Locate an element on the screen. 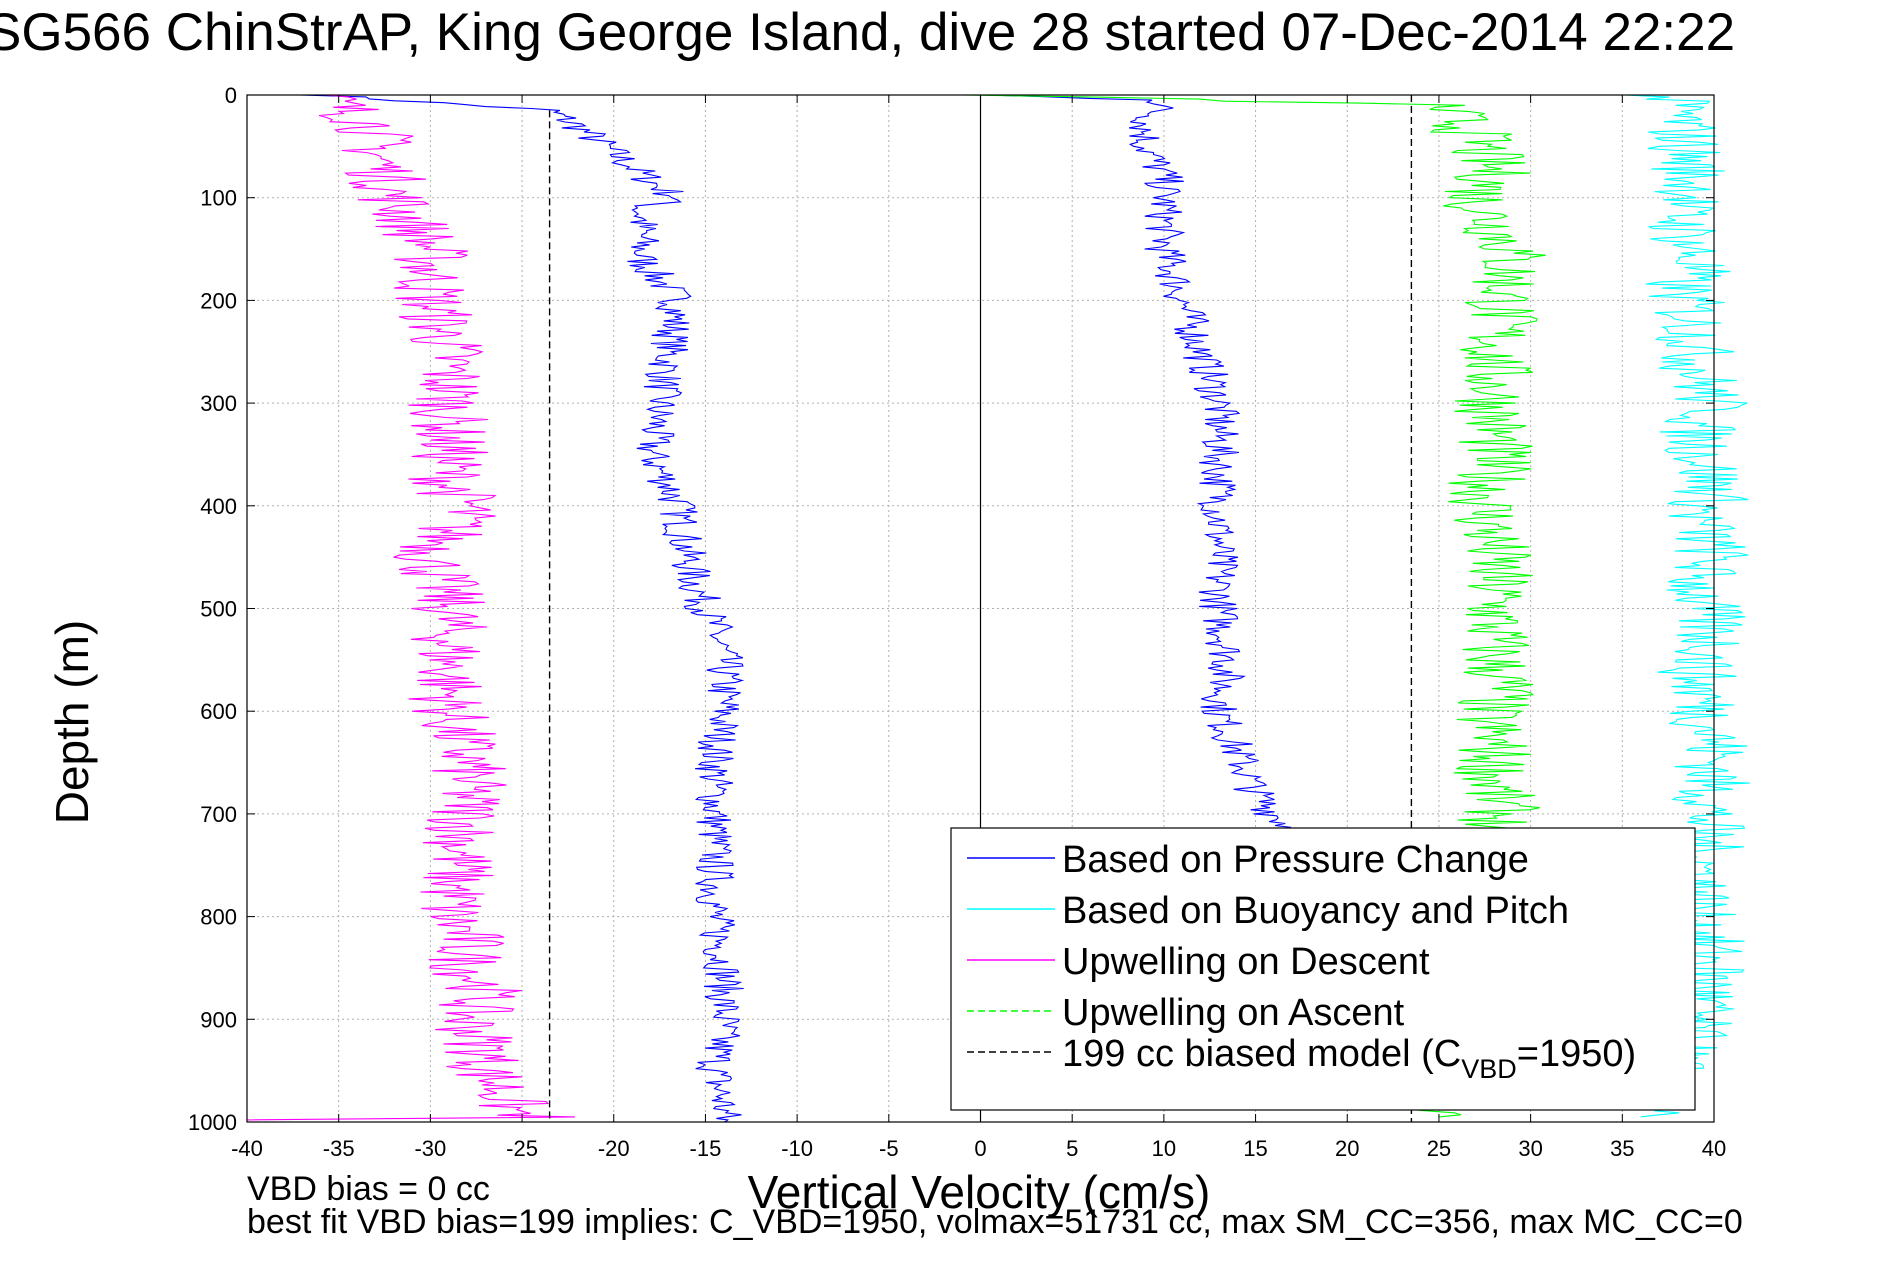 This screenshot has height=1262, width=1891. x-tick-label: -15 is located at coordinates (706, 1148).